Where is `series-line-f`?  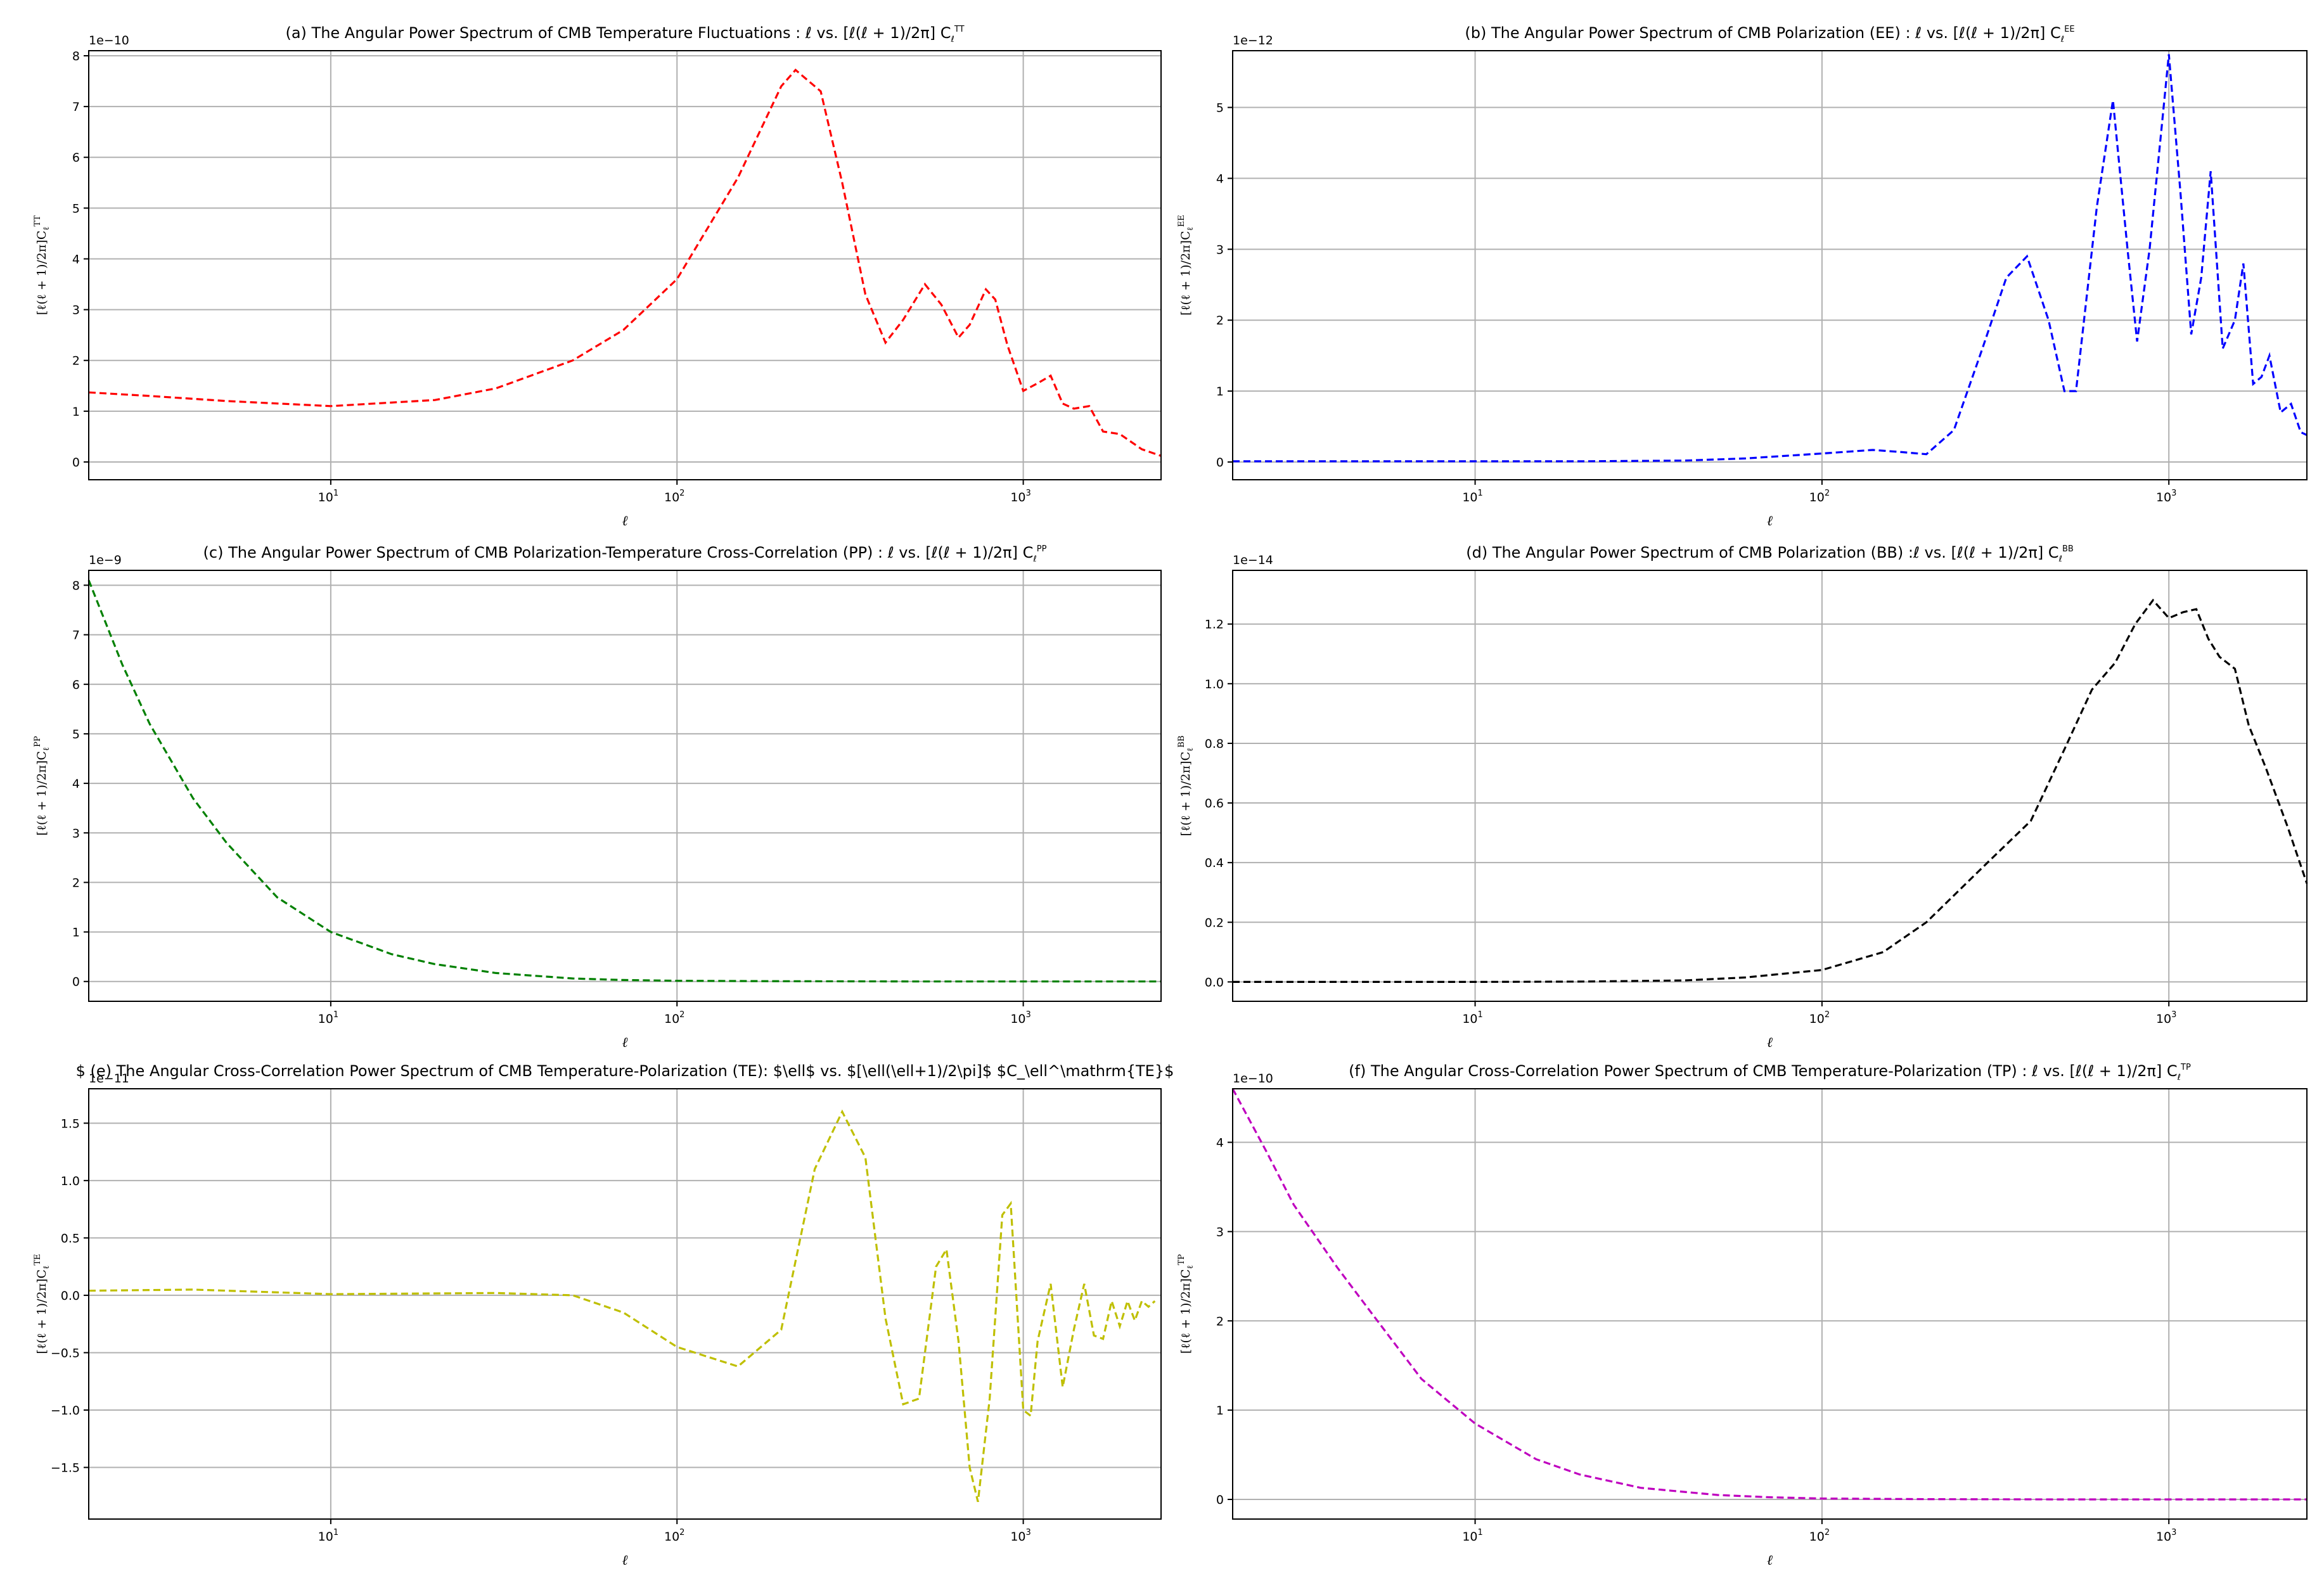 series-line-f is located at coordinates (1769, 1295).